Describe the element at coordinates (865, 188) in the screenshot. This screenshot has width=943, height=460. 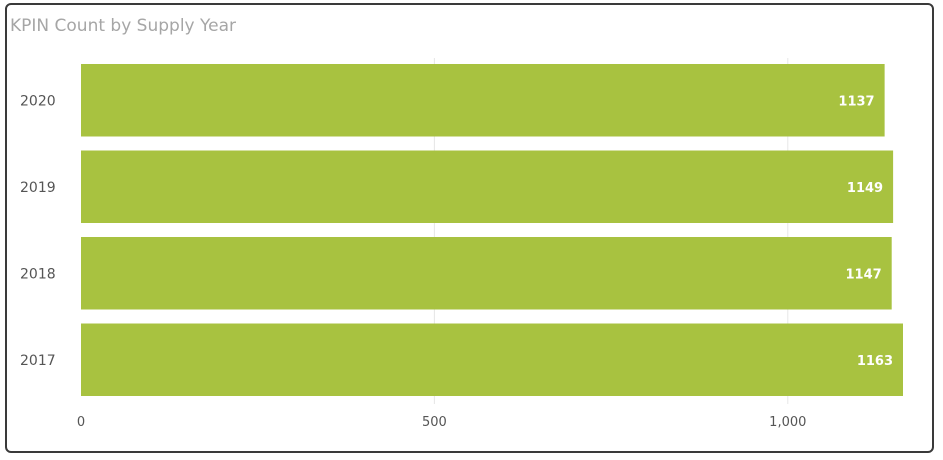
I see `data-label-2019: 1149` at that location.